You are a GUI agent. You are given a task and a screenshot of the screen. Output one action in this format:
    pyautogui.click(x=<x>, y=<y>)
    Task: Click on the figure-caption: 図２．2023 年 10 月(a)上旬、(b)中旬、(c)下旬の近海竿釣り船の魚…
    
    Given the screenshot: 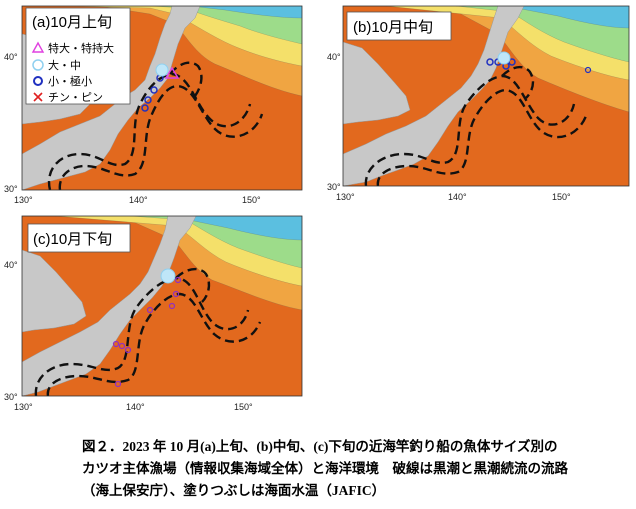 What is the action you would take?
    pyautogui.click(x=352, y=469)
    